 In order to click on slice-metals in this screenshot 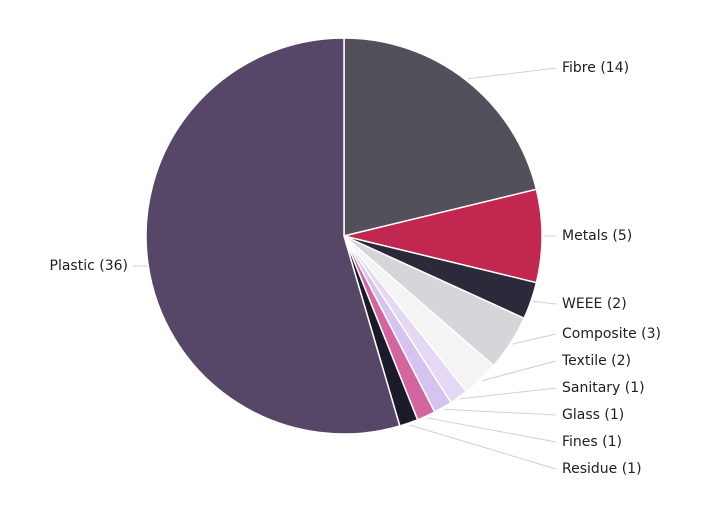, I will do `click(443, 236)`.